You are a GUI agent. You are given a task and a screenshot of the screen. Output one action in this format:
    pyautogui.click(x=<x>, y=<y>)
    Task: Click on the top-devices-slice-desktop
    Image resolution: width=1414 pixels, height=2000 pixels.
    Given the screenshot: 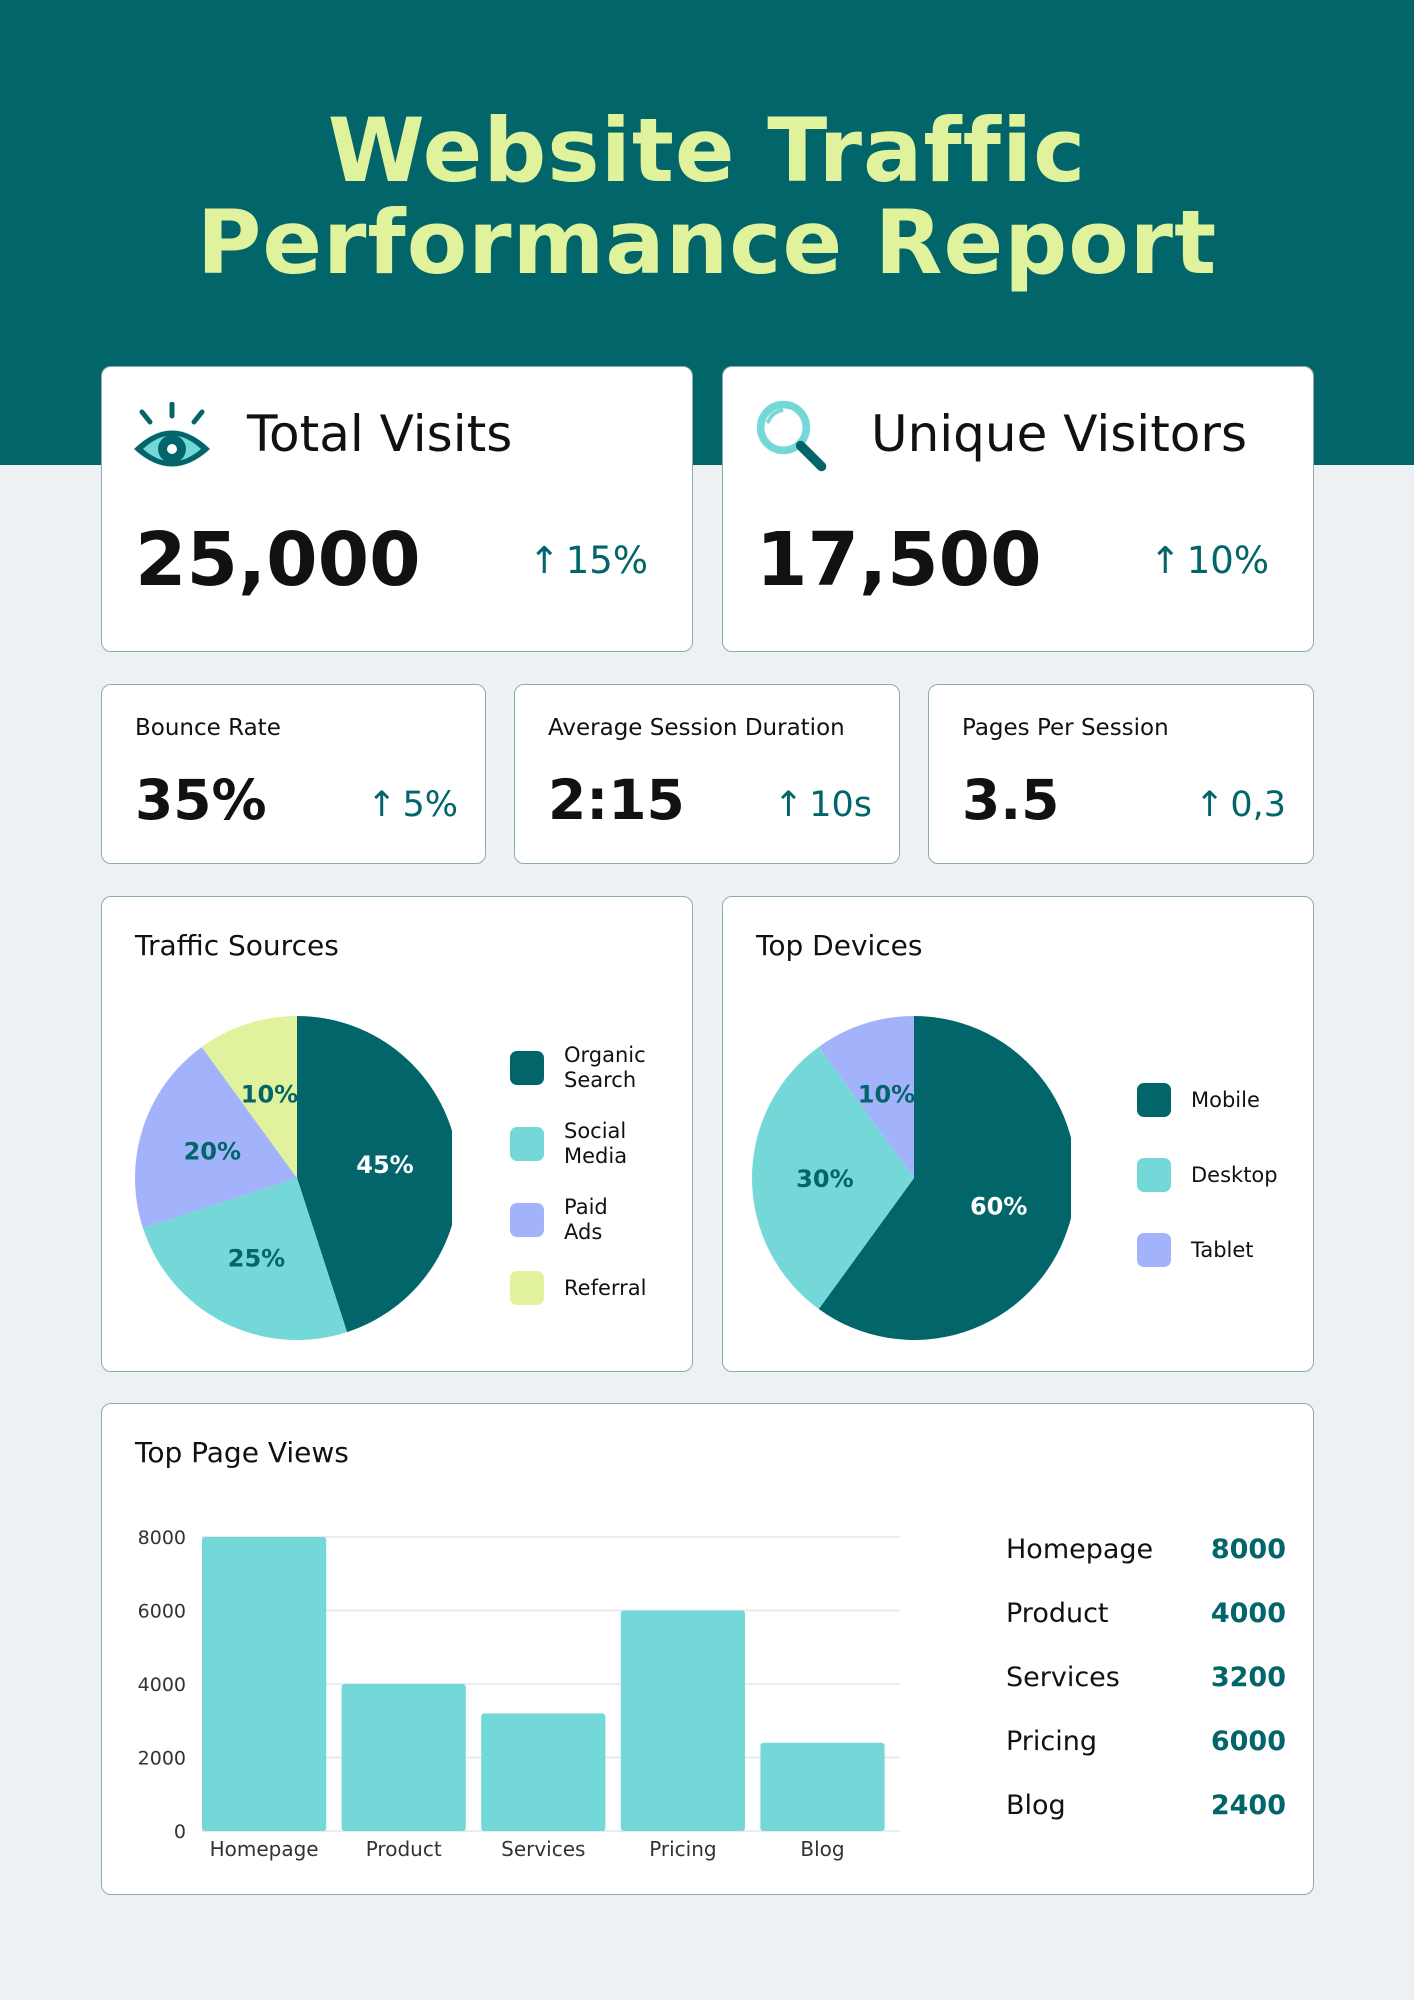 What is the action you would take?
    pyautogui.click(x=833, y=1178)
    